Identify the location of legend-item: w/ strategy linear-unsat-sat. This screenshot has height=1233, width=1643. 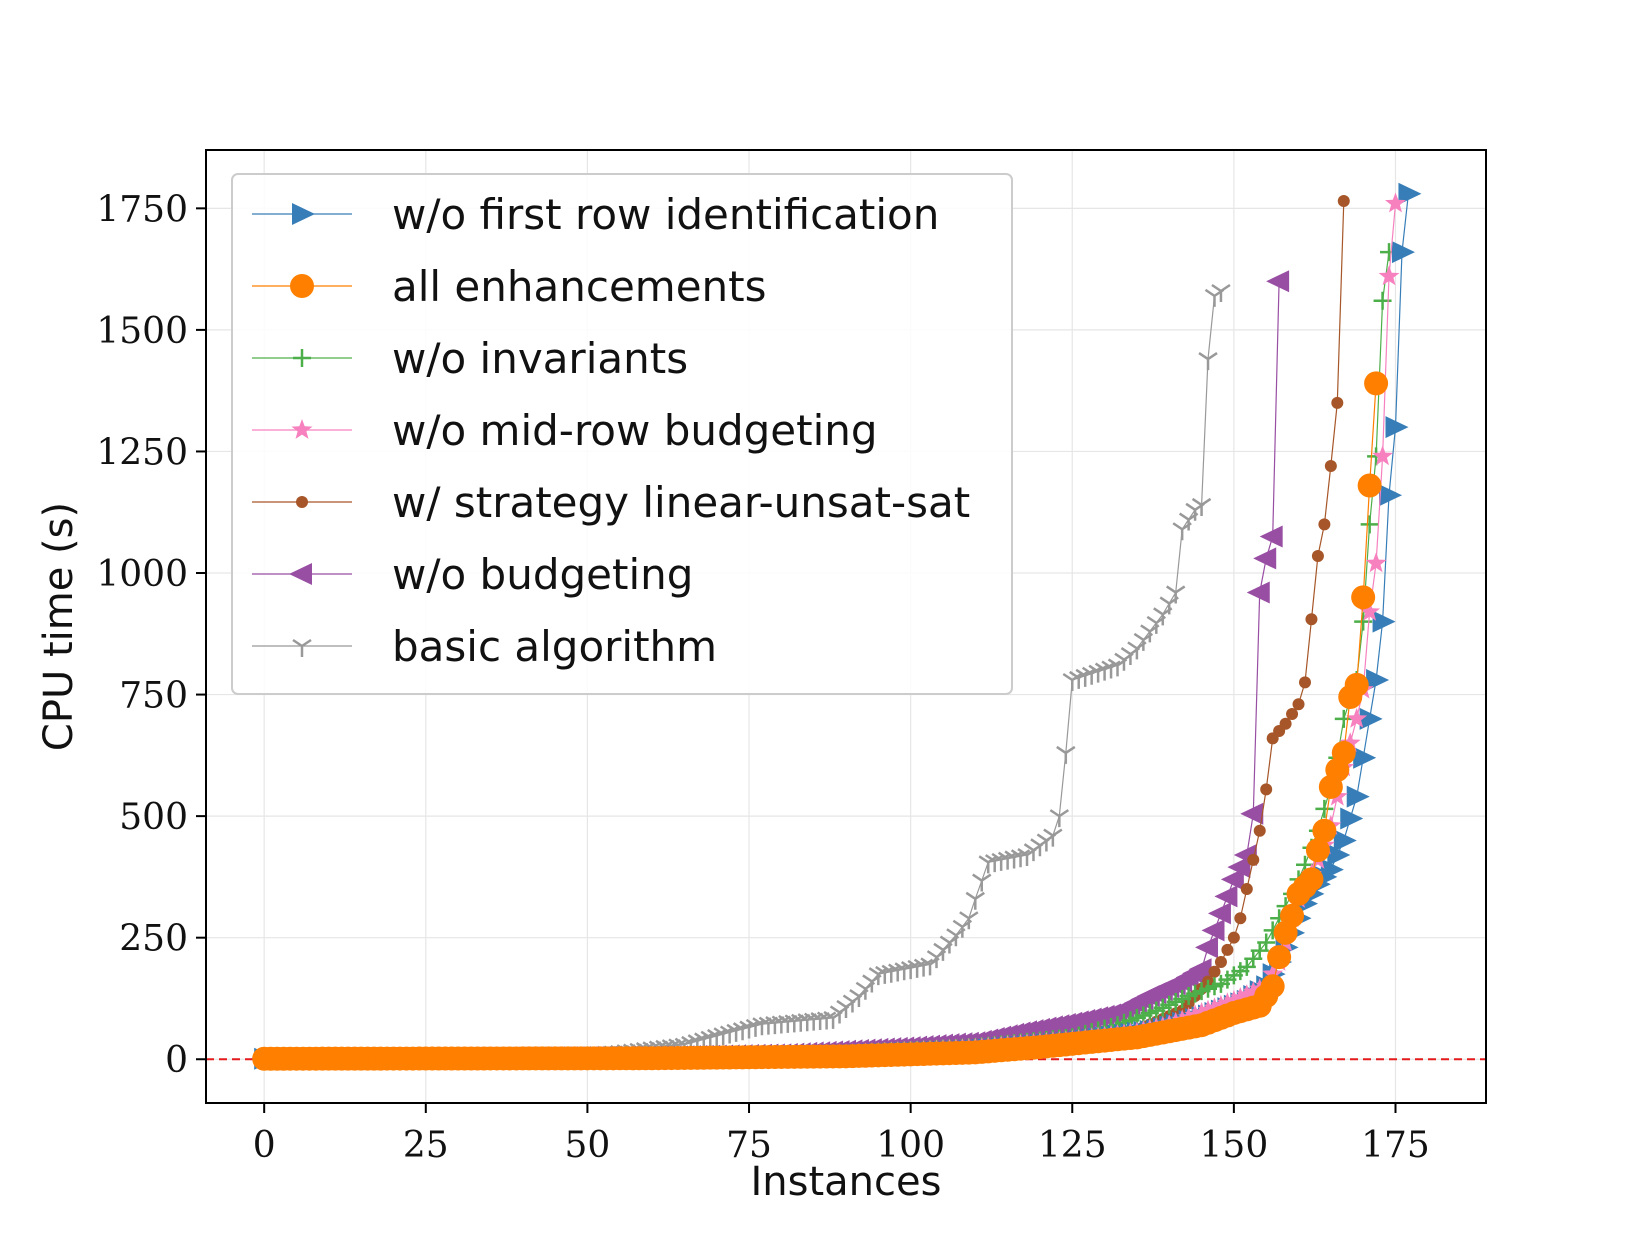
(611, 502).